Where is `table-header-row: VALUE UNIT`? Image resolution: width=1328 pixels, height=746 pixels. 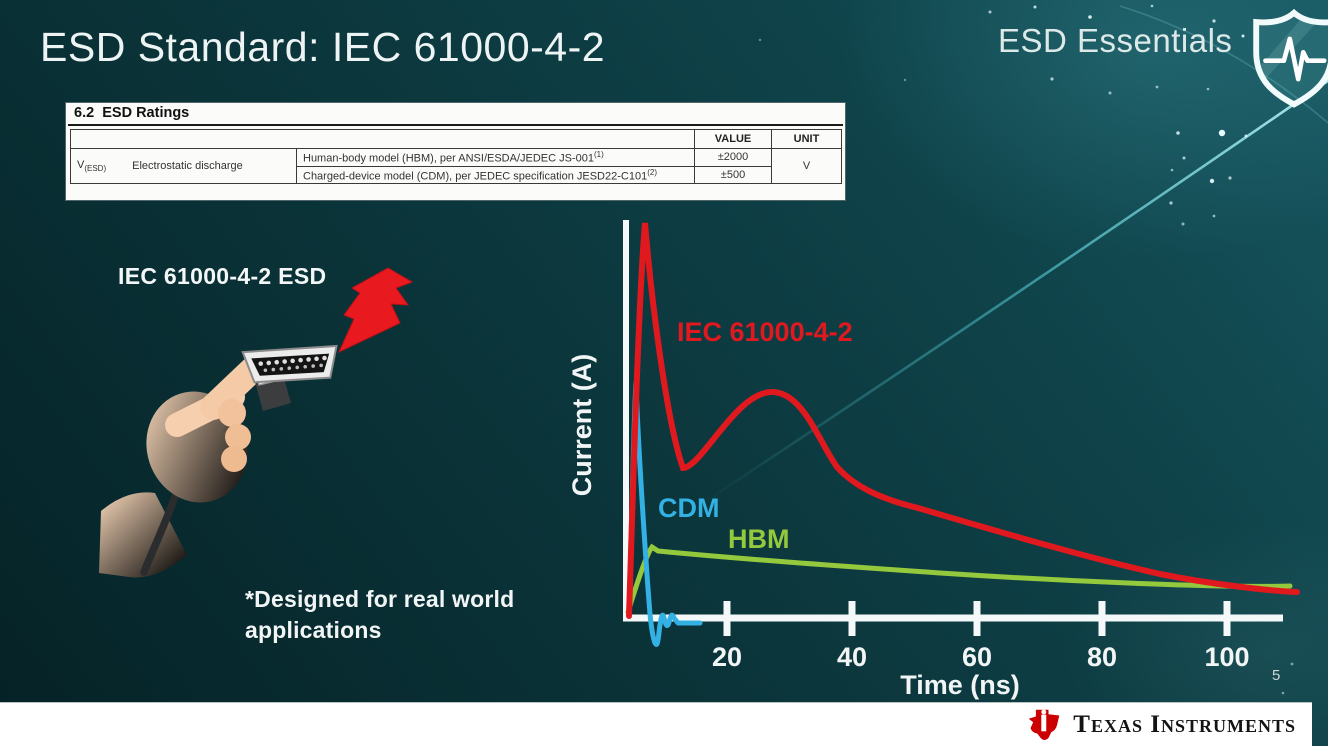 table-header-row: VALUE UNIT is located at coordinates (456, 139).